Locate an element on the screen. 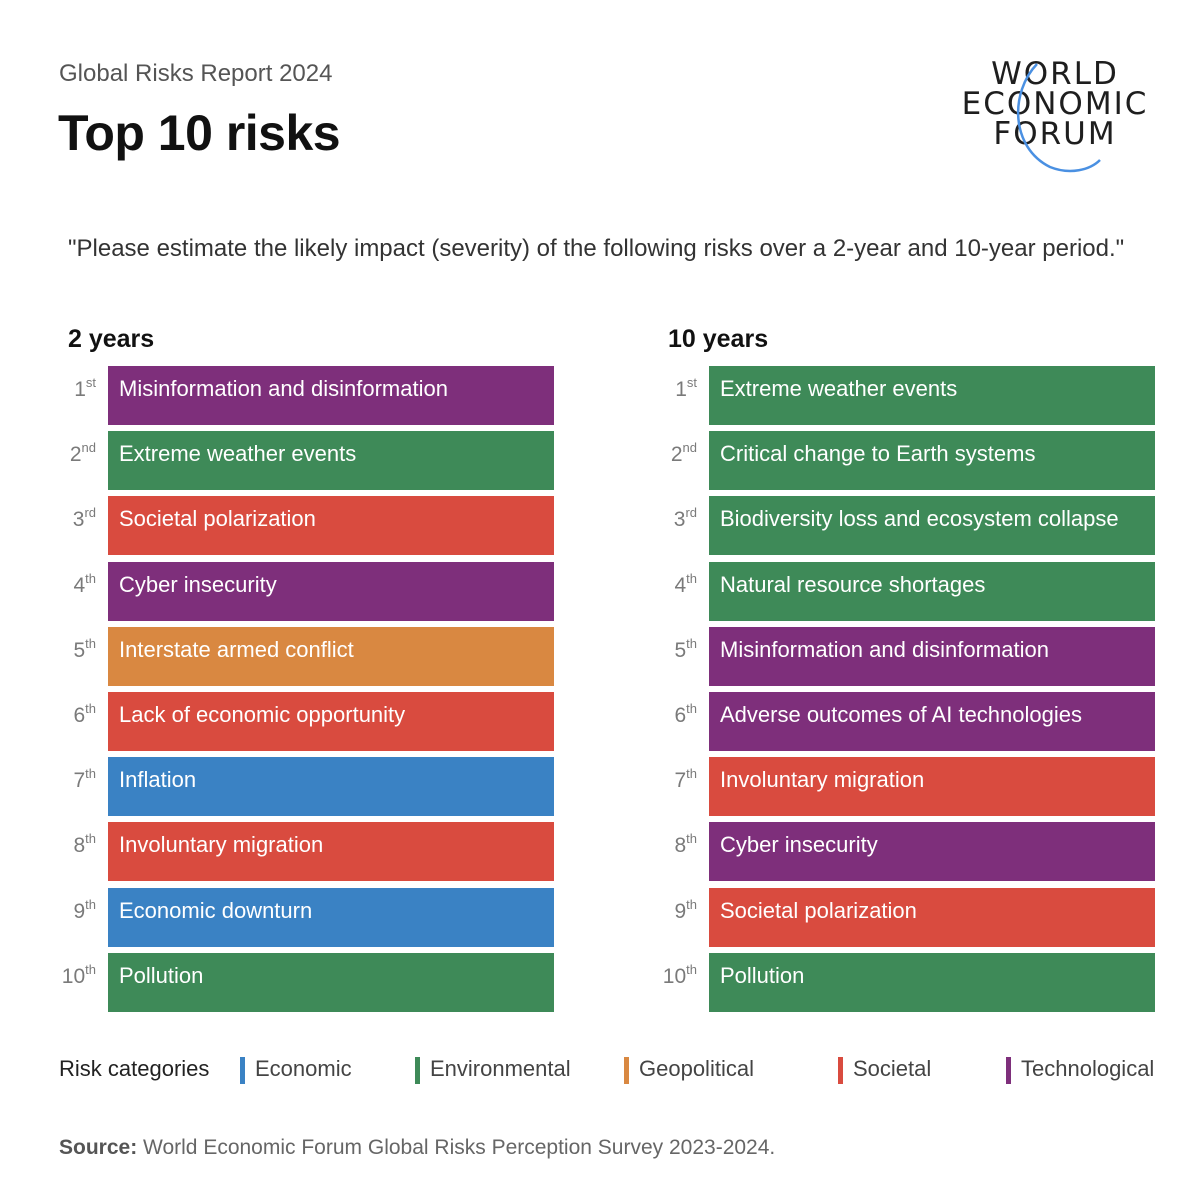 The image size is (1200, 1190). source-label: Source: is located at coordinates (98, 1147).